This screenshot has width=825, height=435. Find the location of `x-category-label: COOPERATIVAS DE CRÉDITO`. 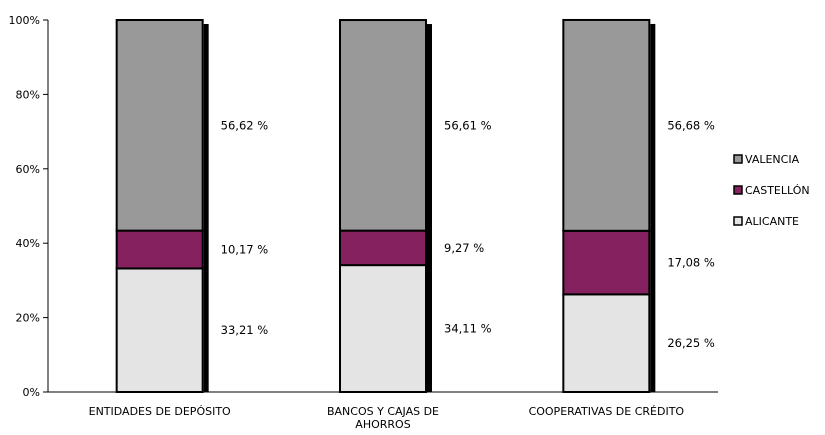

x-category-label: COOPERATIVAS DE CRÉDITO is located at coordinates (607, 411).